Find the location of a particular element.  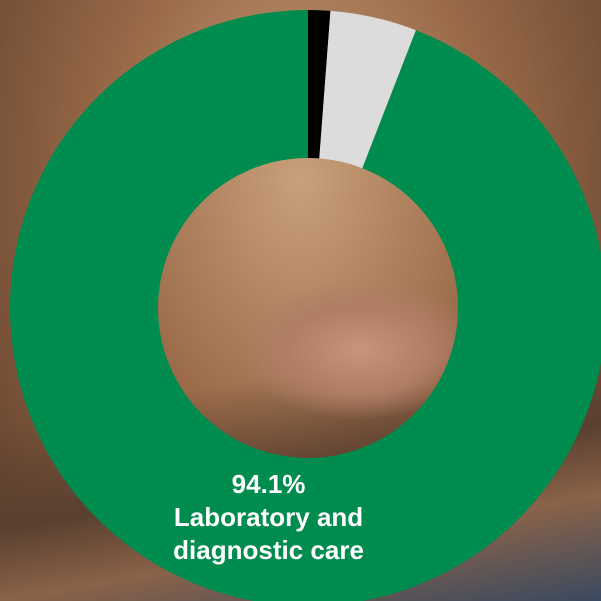

slice-value: 94.1% is located at coordinates (268, 484).